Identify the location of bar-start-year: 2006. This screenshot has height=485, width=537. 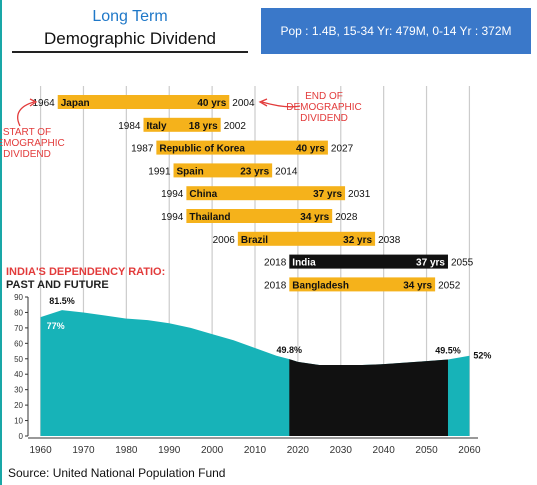
(224, 240).